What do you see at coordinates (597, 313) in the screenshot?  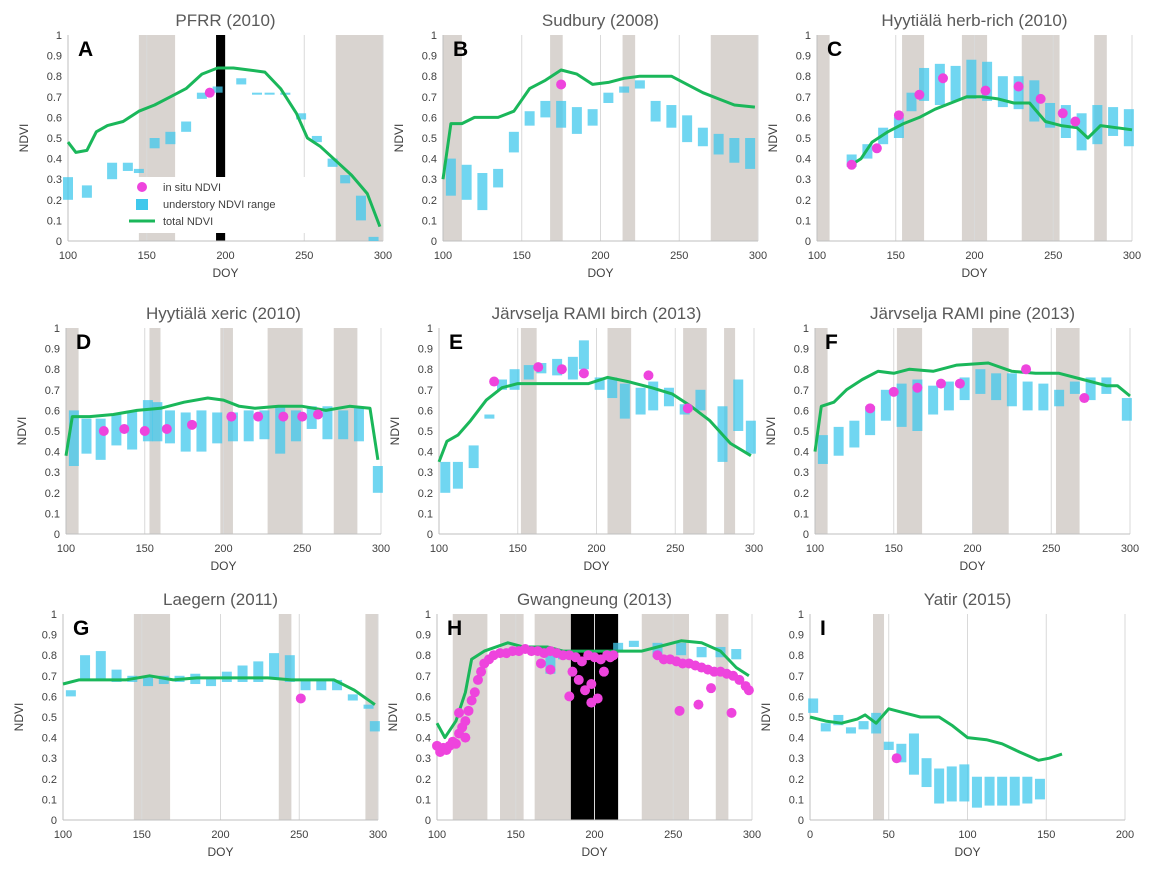 I see `panel-title: Järvselja RAMI birch (2013)` at bounding box center [597, 313].